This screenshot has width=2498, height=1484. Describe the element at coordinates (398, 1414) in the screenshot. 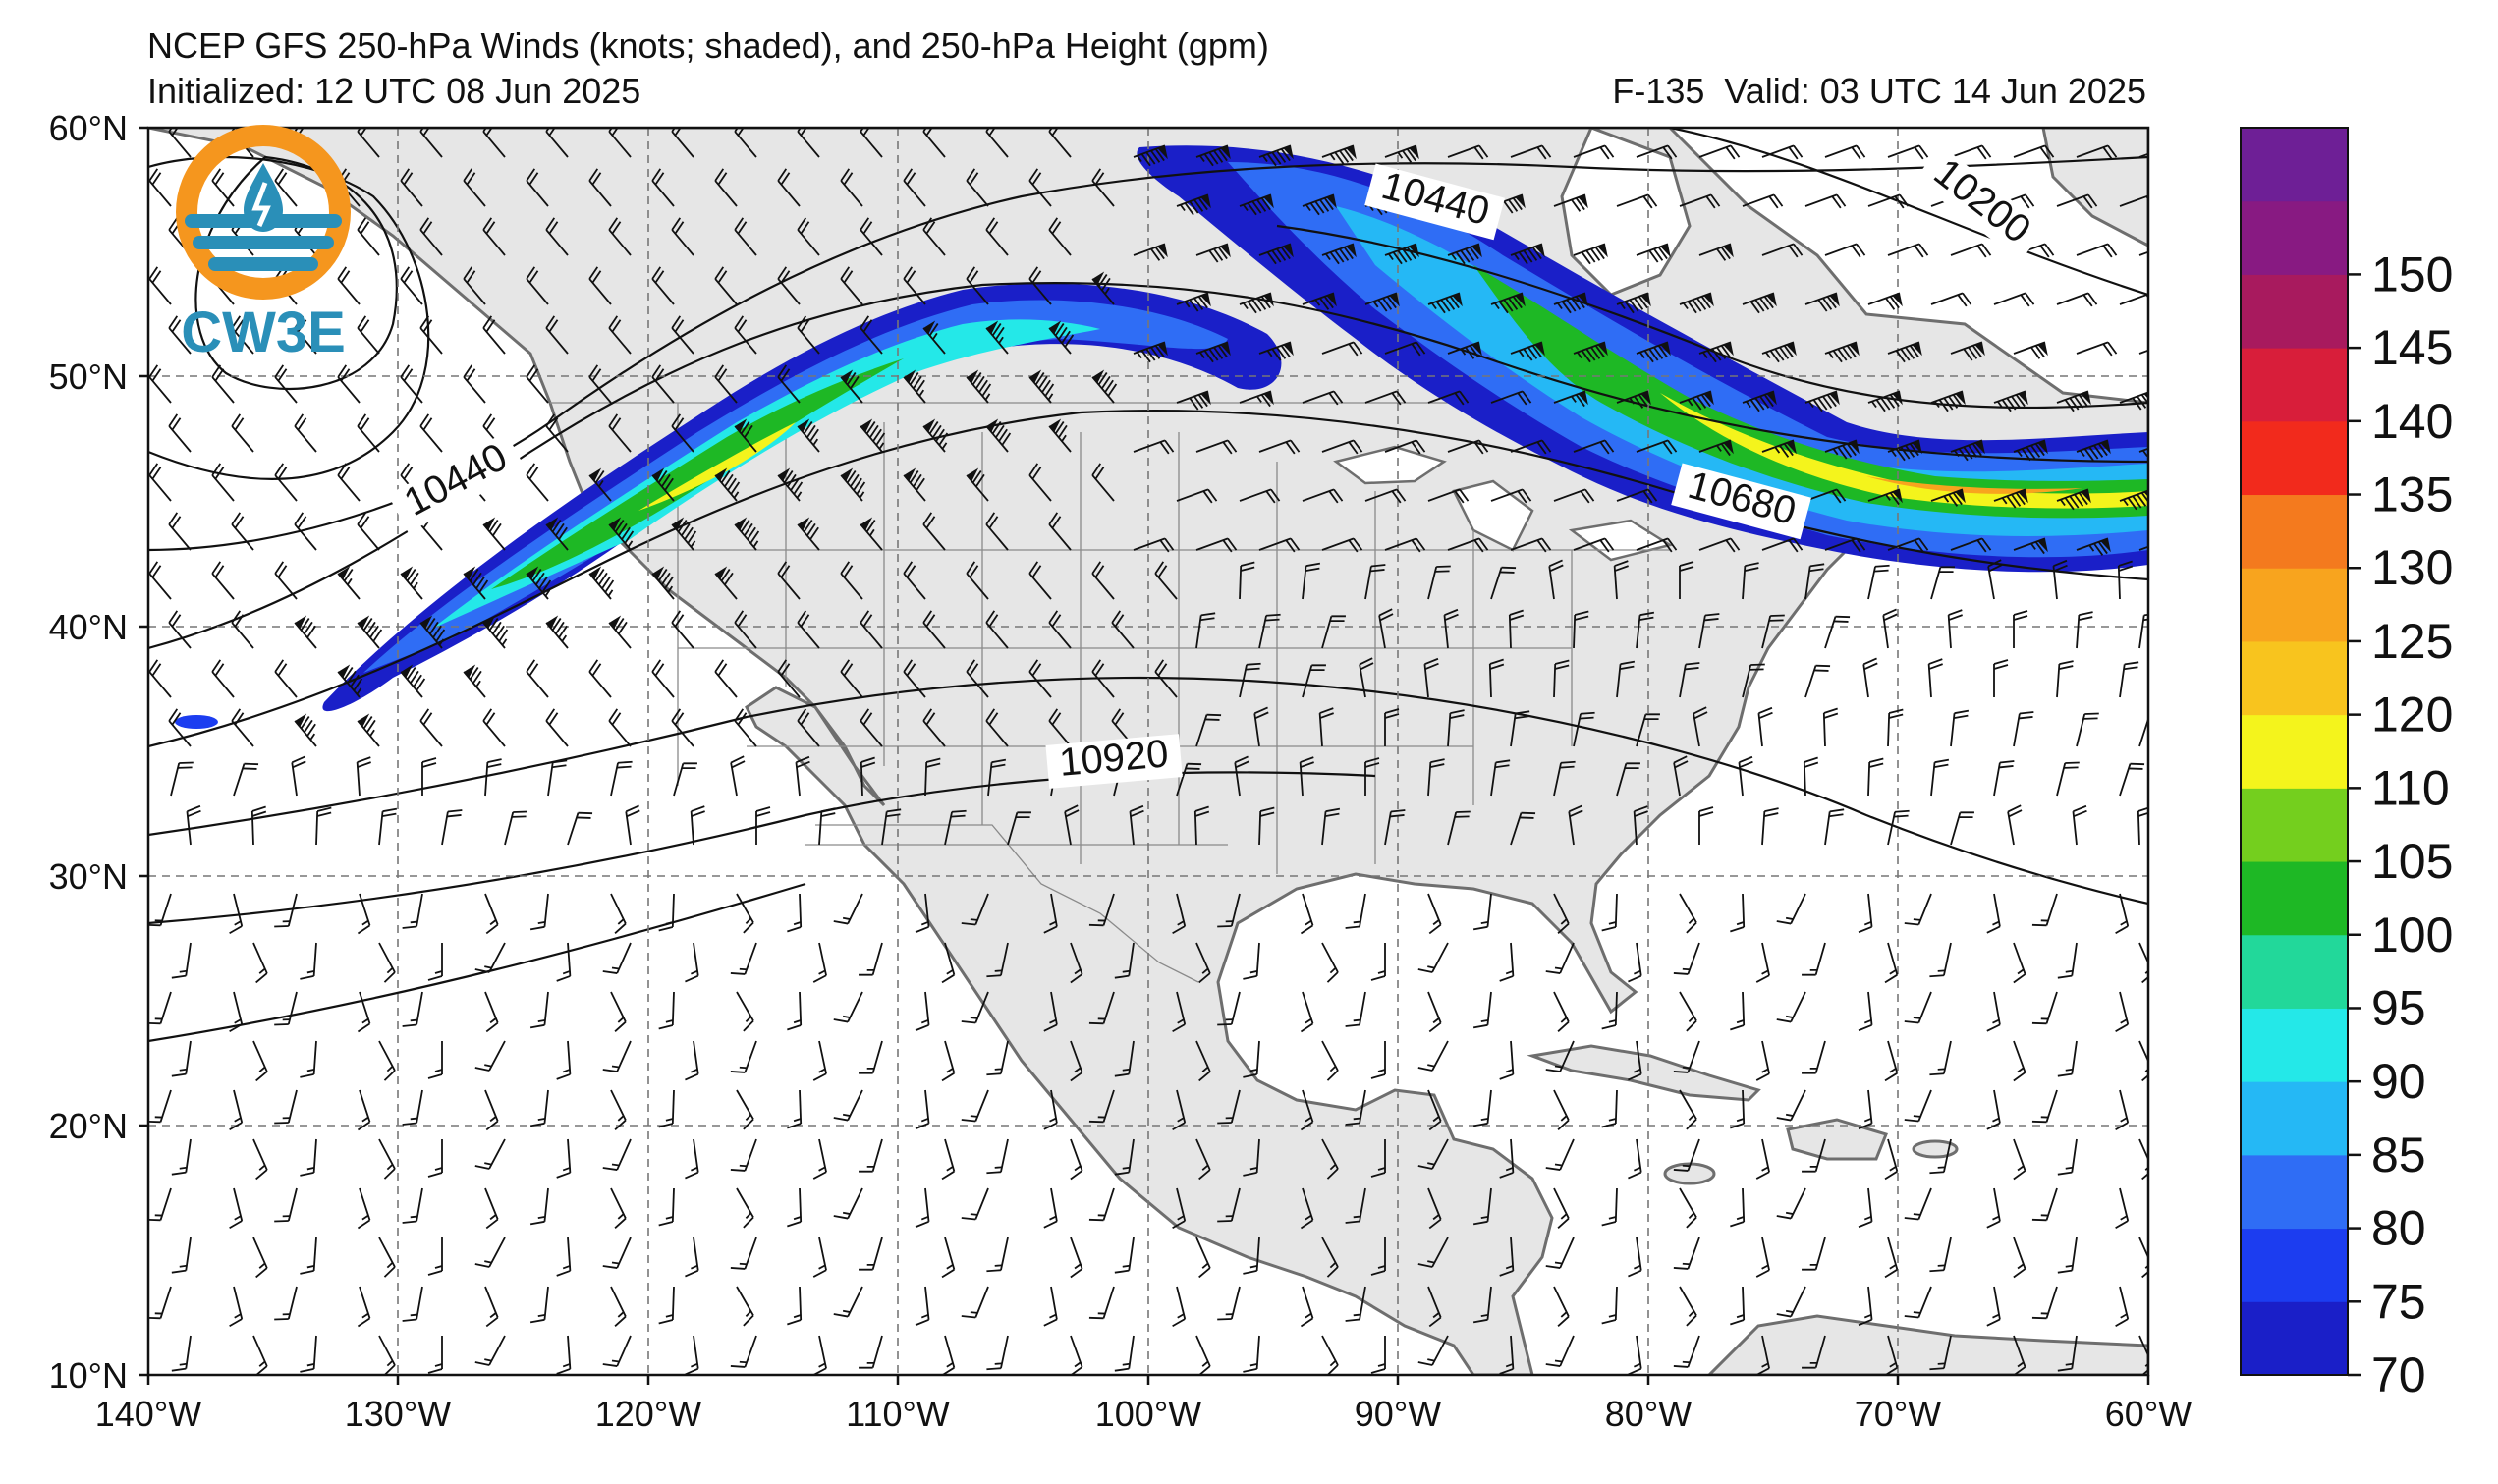

I see `lon-label-130w: 130°W` at that location.